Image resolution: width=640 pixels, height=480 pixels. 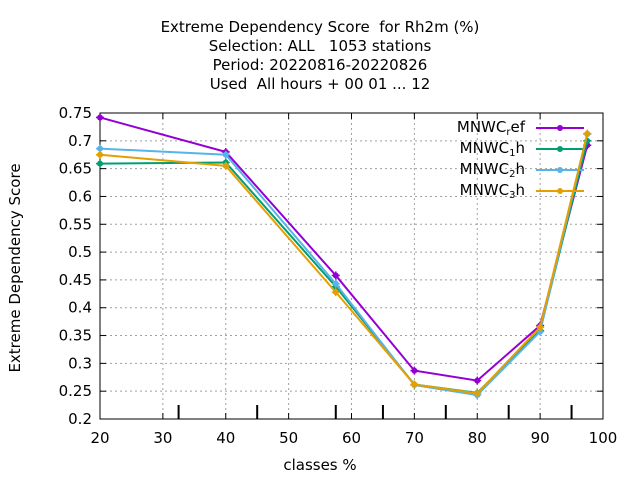 What do you see at coordinates (603, 438) in the screenshot?
I see `x-tick-label: 100` at bounding box center [603, 438].